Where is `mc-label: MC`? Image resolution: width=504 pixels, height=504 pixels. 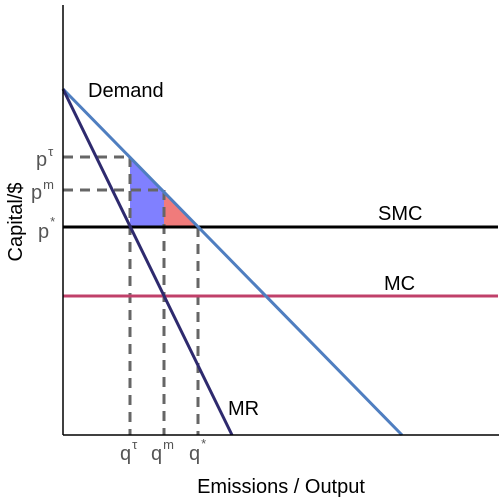
mc-label: MC is located at coordinates (399, 284).